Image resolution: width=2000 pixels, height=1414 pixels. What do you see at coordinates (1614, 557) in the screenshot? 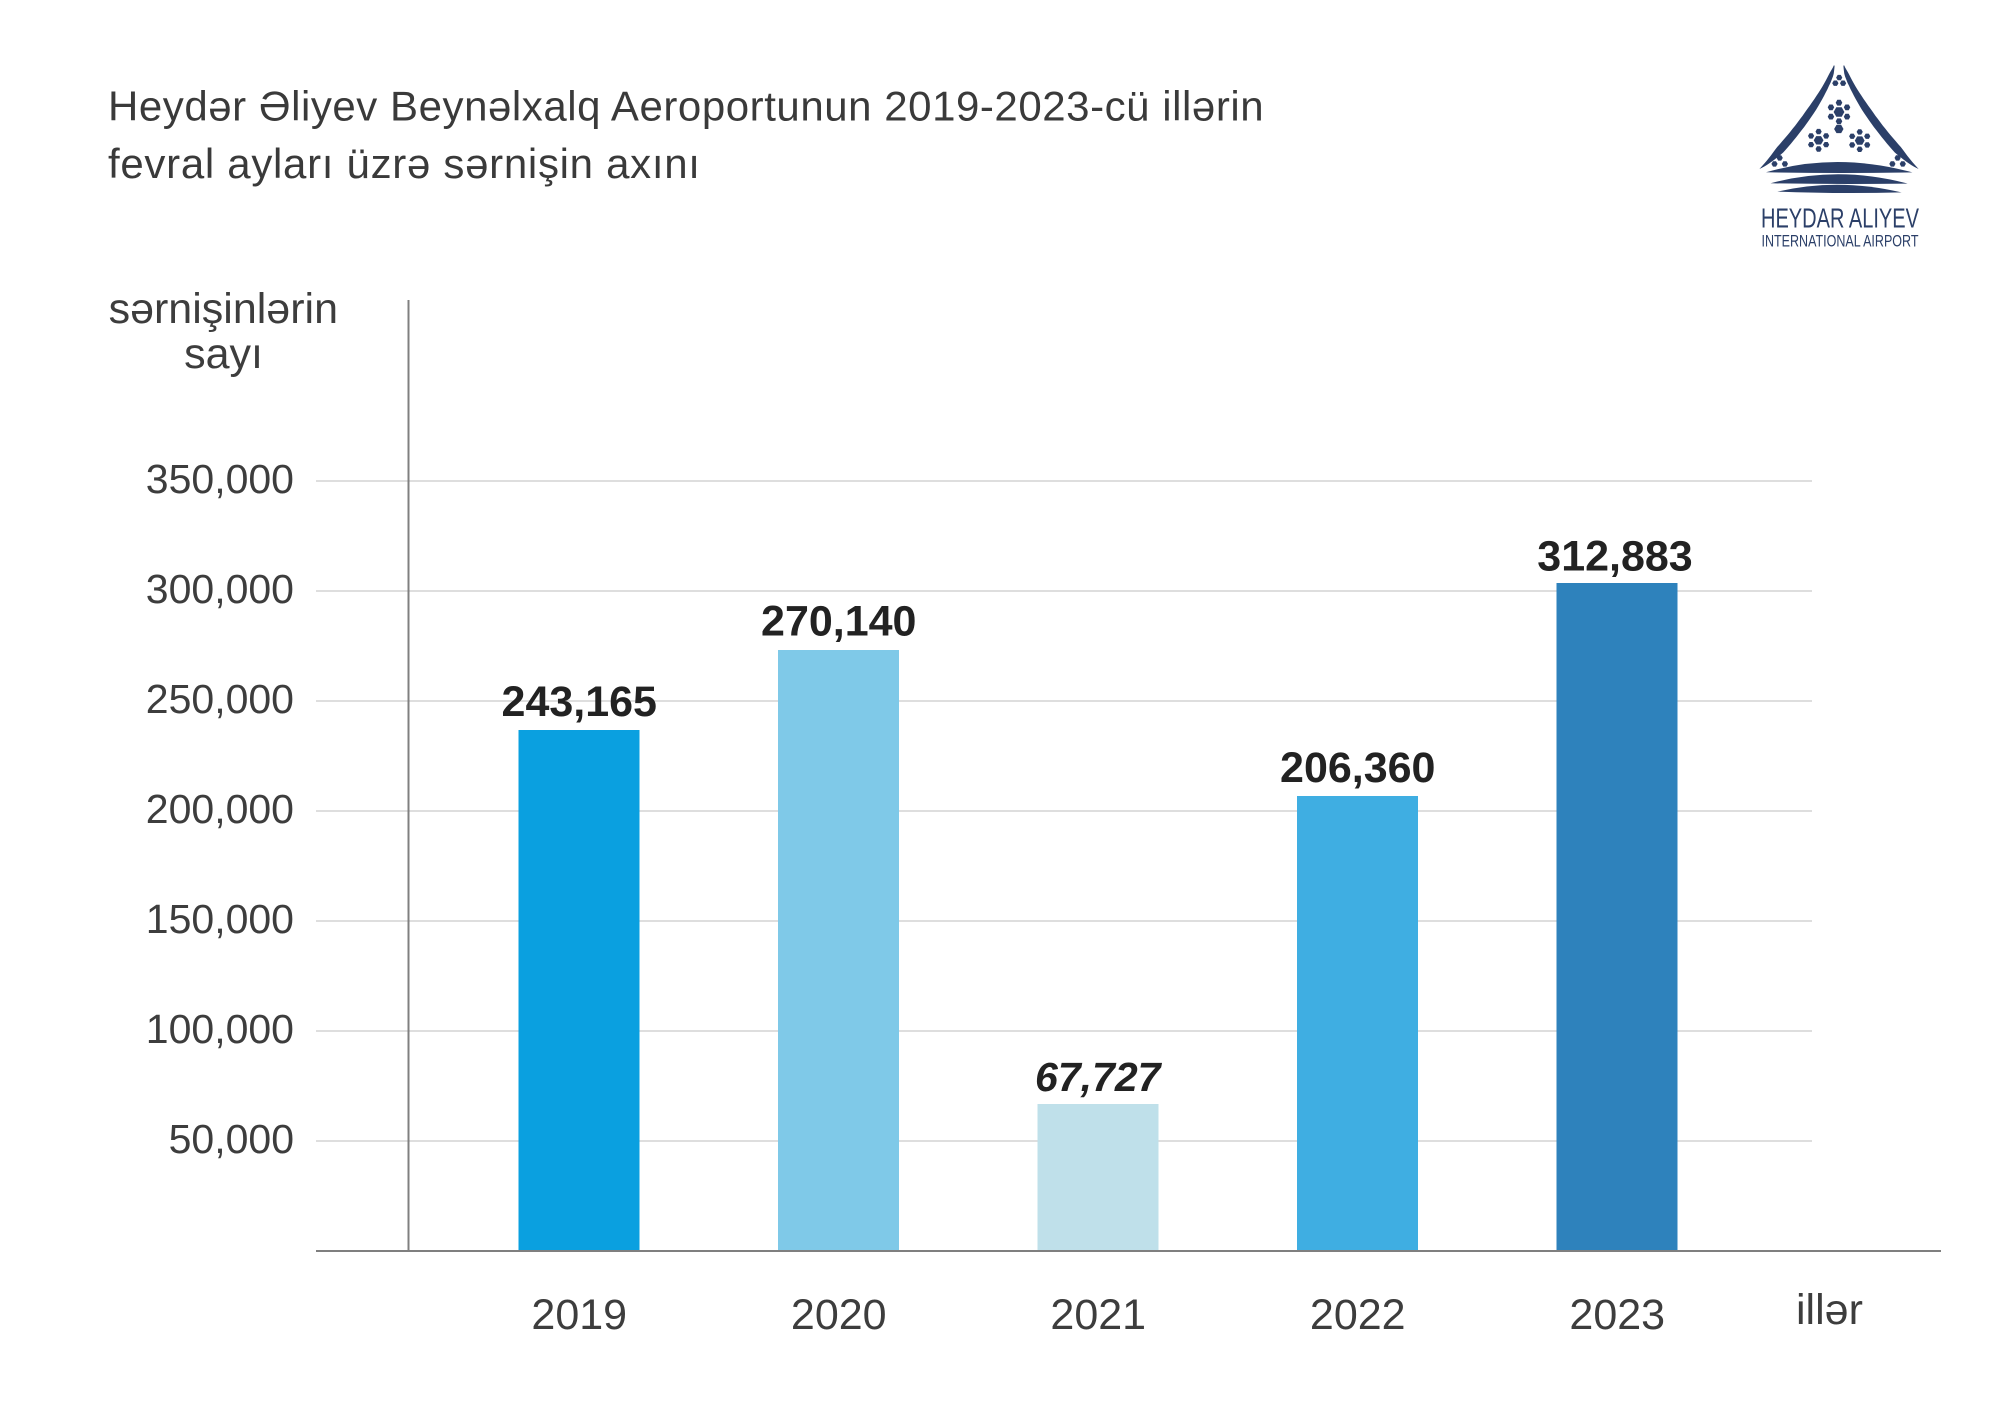
I see `svg-text: 312,883` at bounding box center [1614, 557].